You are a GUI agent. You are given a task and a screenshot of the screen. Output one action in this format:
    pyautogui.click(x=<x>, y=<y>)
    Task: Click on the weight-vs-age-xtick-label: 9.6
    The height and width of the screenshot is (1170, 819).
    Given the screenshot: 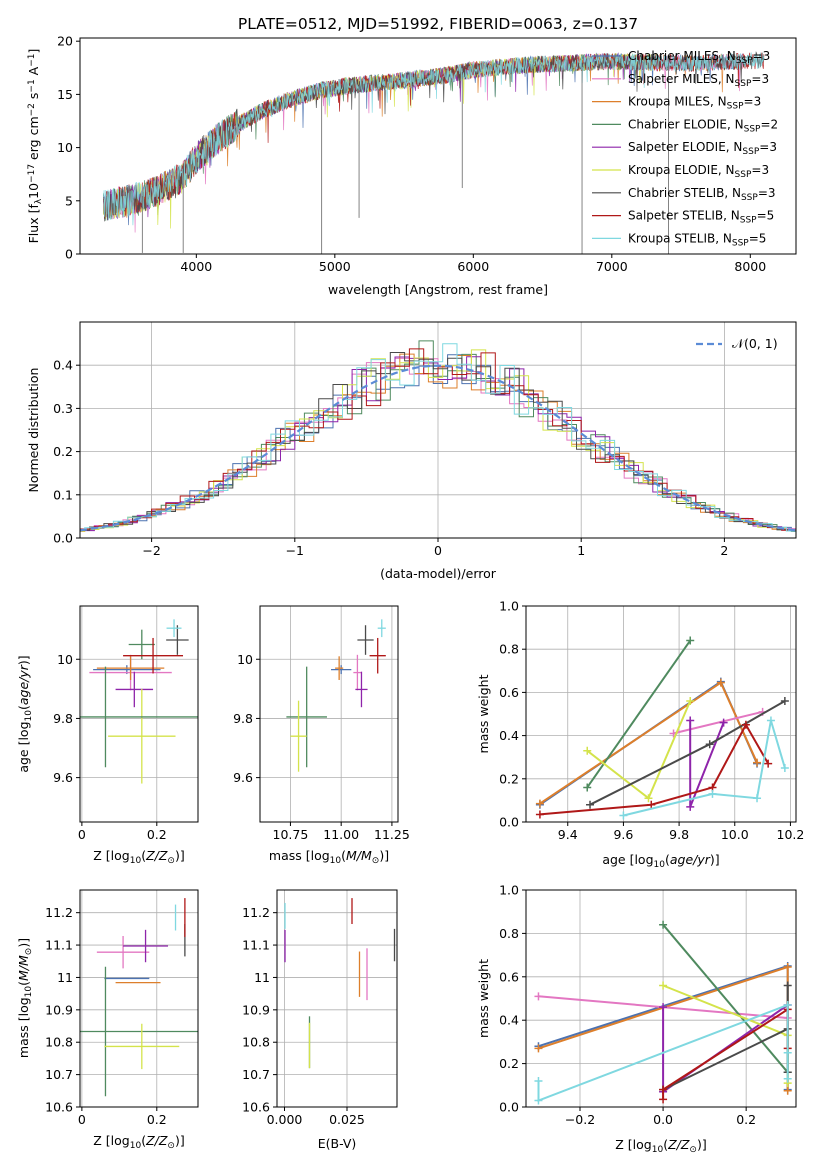 What is the action you would take?
    pyautogui.click(x=623, y=834)
    